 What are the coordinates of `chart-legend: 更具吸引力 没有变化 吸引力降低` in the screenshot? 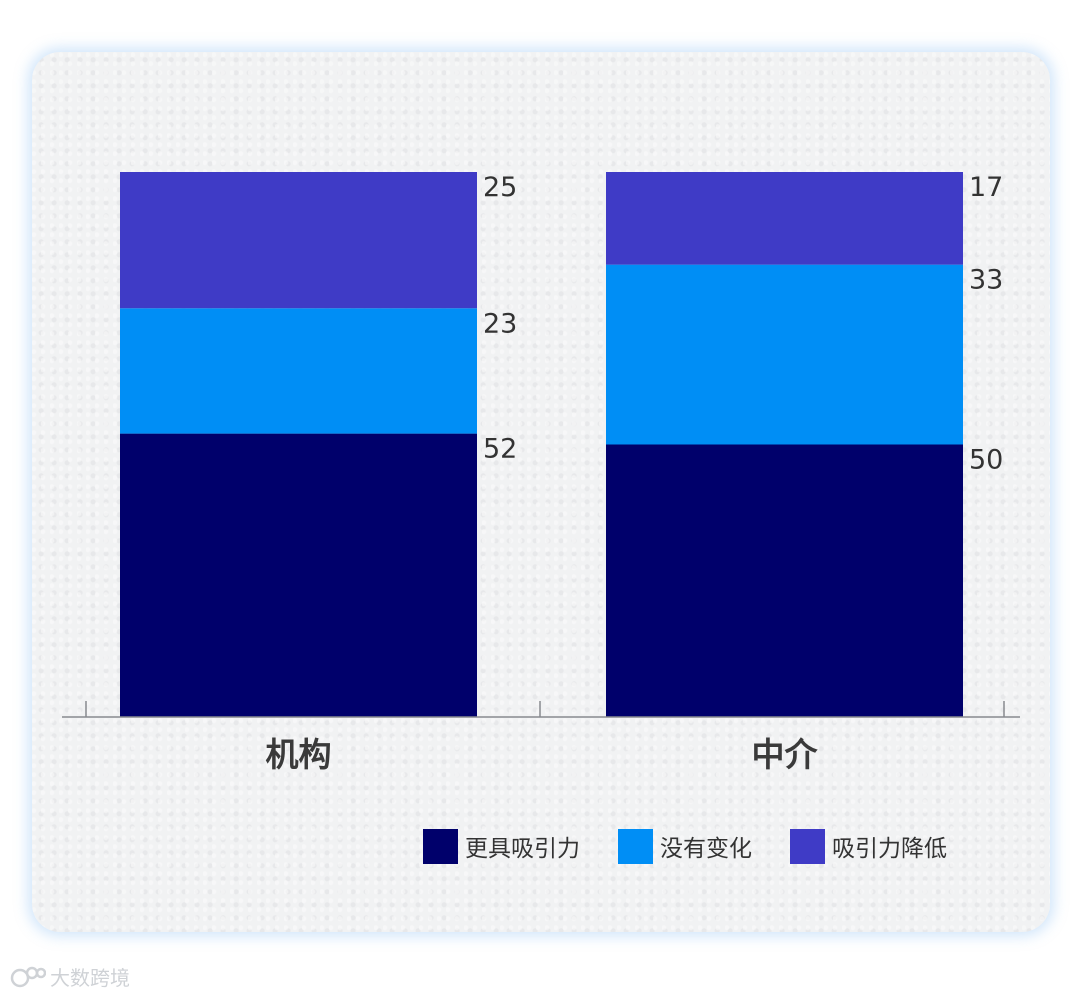 It's located at (704, 846).